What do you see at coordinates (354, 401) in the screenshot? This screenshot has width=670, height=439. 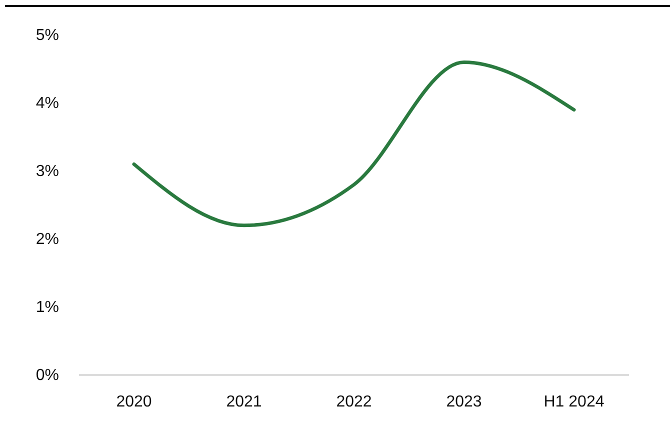 I see `x-tick-label: 2022` at bounding box center [354, 401].